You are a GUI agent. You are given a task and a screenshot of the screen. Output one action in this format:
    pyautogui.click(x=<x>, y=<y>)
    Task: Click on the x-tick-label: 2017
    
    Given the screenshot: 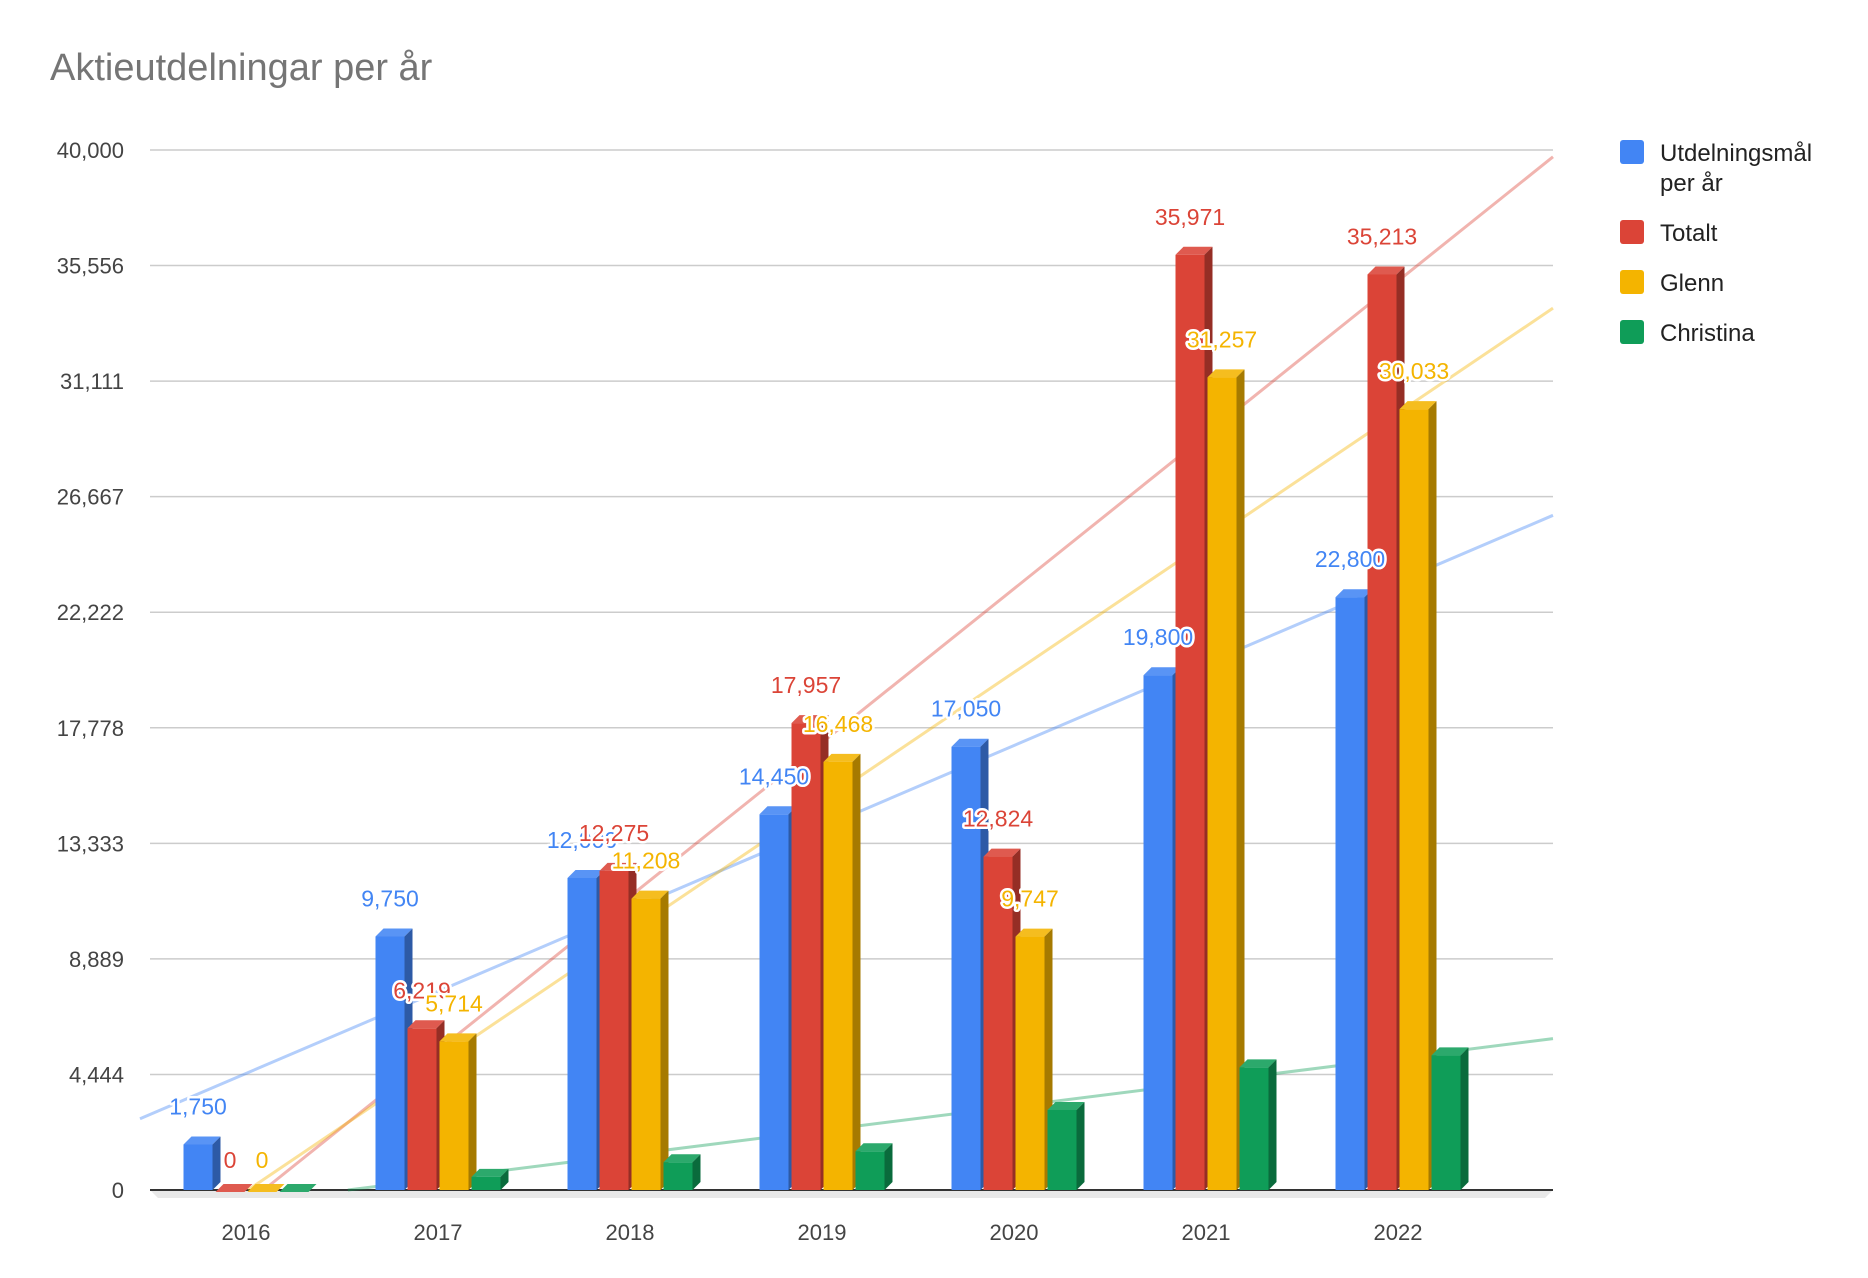 What is the action you would take?
    pyautogui.click(x=438, y=1232)
    